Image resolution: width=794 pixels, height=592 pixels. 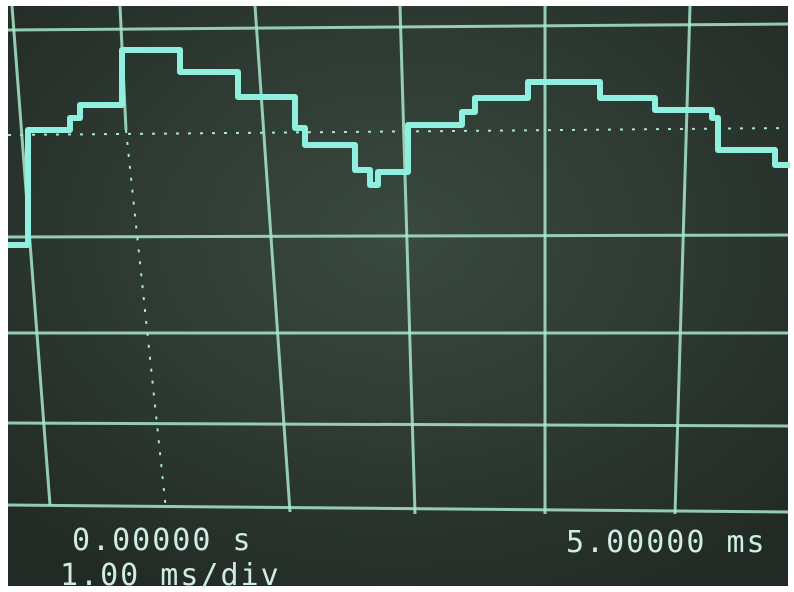 I want to click on start-time: 0.00000 s, so click(x=162, y=540).